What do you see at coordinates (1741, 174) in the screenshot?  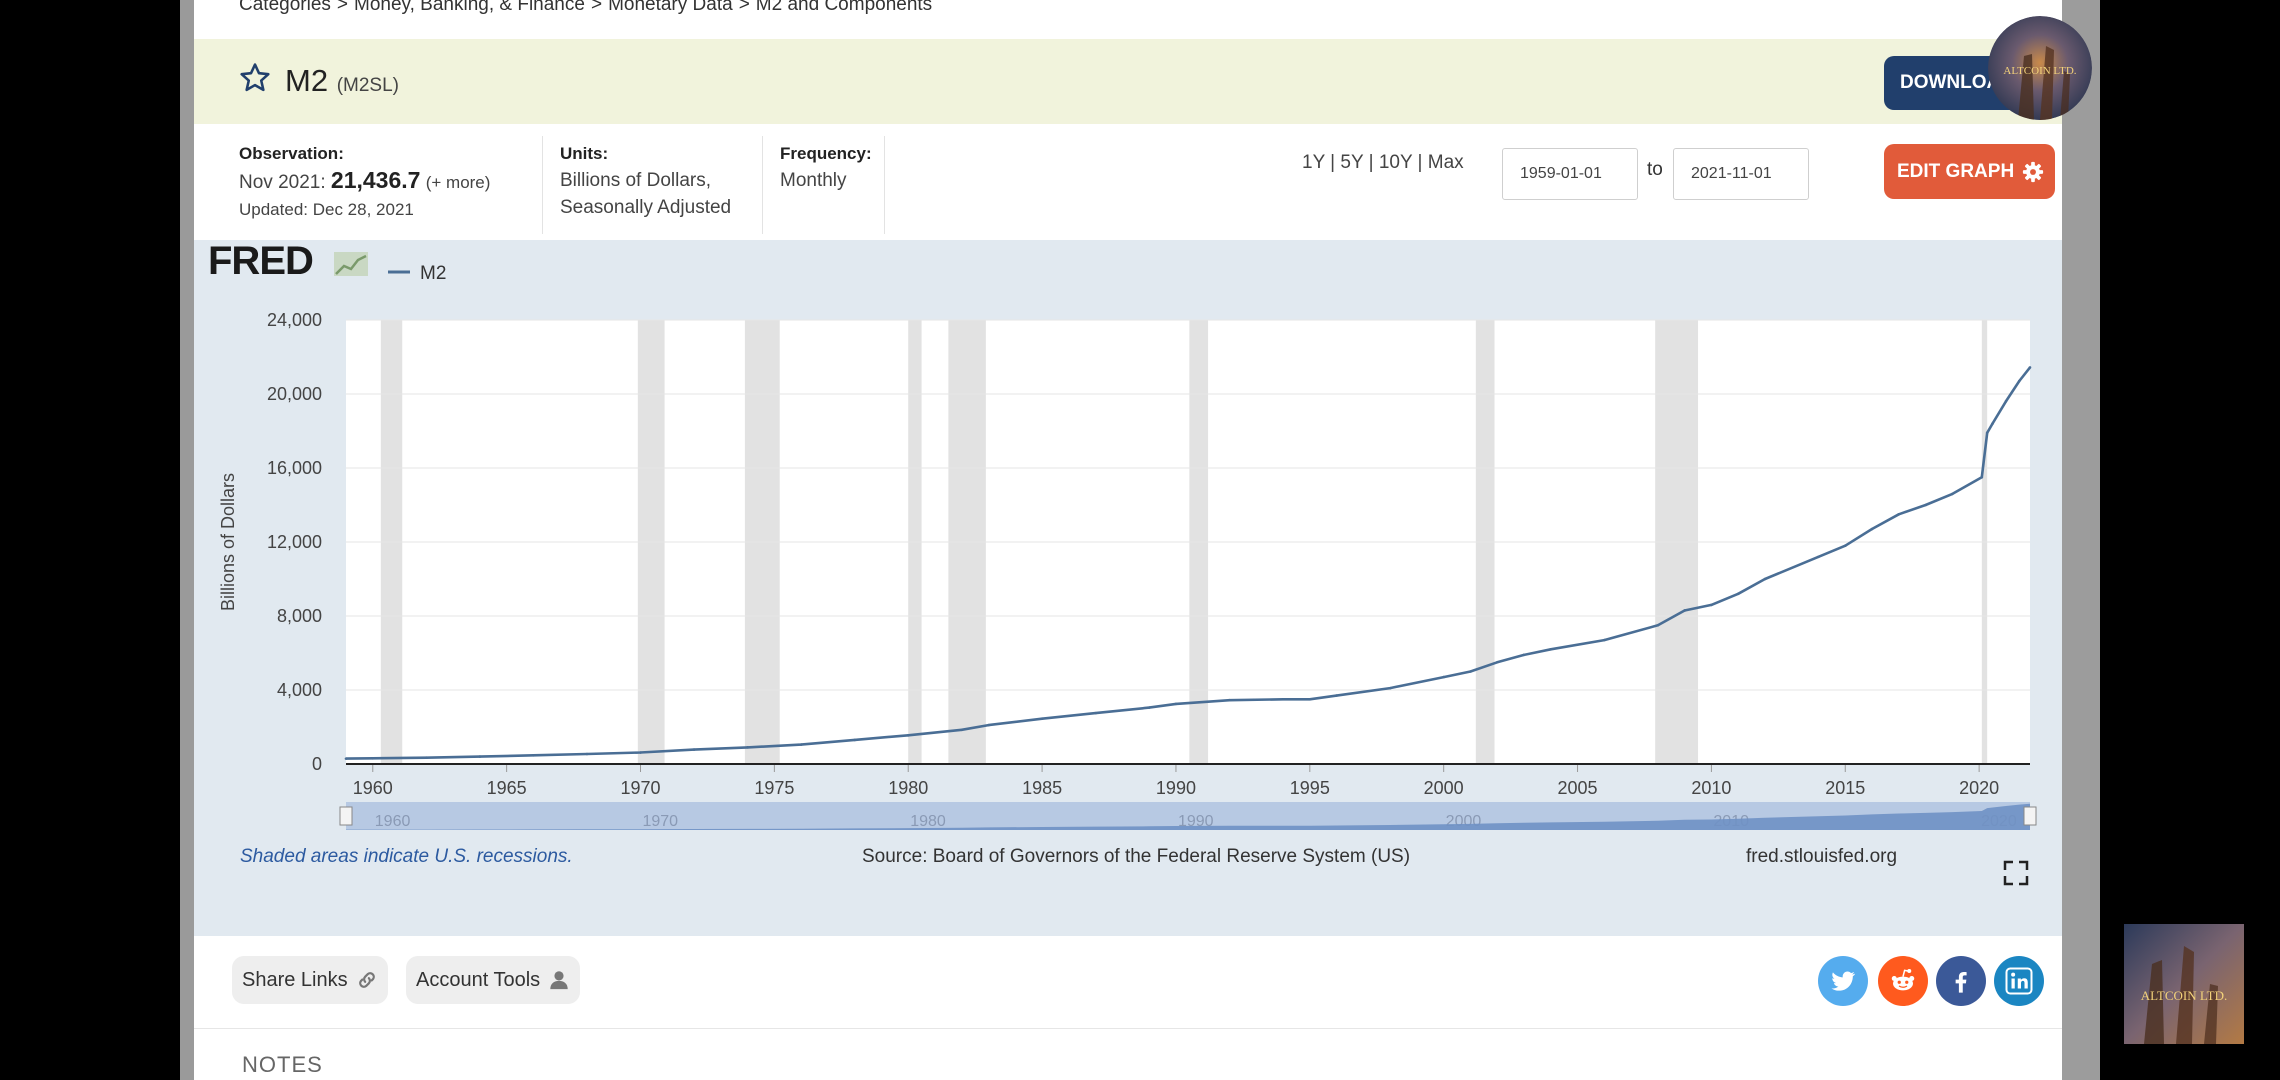 I see `end-date-input` at bounding box center [1741, 174].